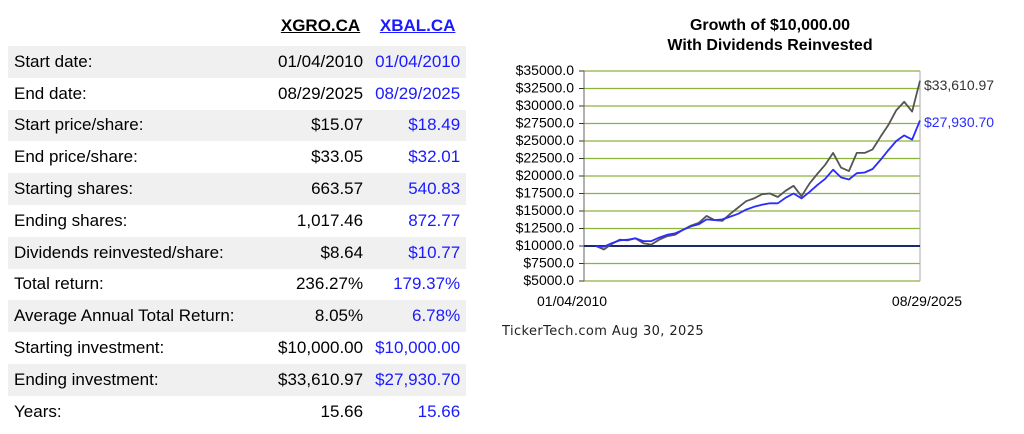  What do you see at coordinates (545, 158) in the screenshot?
I see `y-tick-label: $22500.0` at bounding box center [545, 158].